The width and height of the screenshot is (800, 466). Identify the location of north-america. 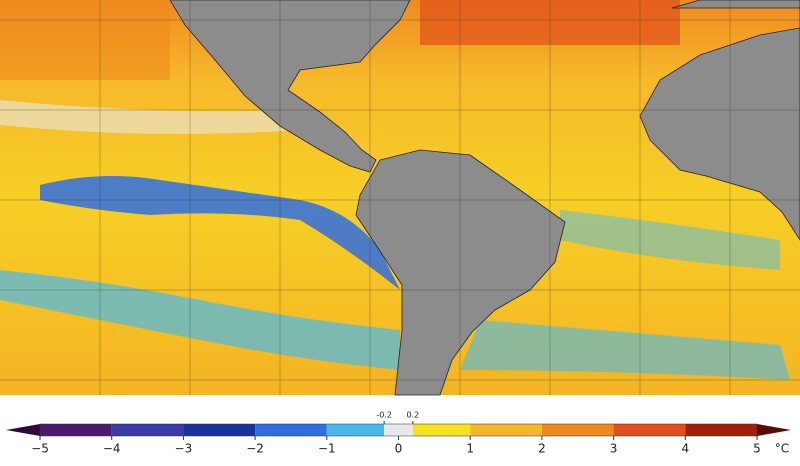
(290, 86).